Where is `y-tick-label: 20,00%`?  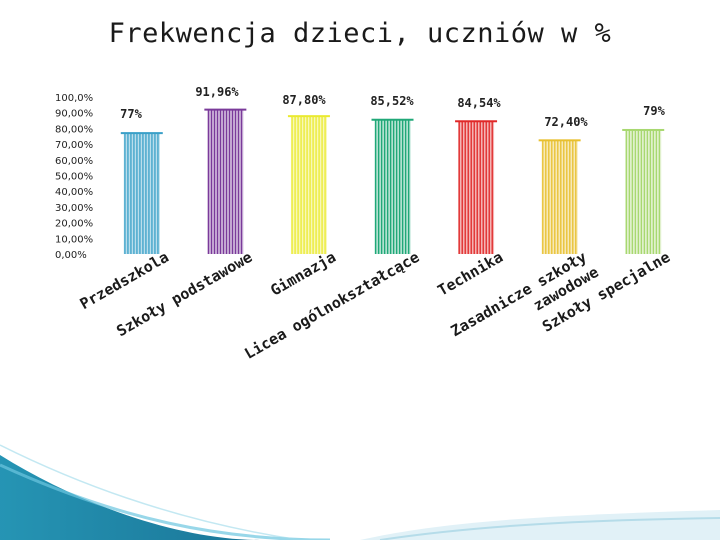
y-tick-label: 20,00% is located at coordinates (74, 224).